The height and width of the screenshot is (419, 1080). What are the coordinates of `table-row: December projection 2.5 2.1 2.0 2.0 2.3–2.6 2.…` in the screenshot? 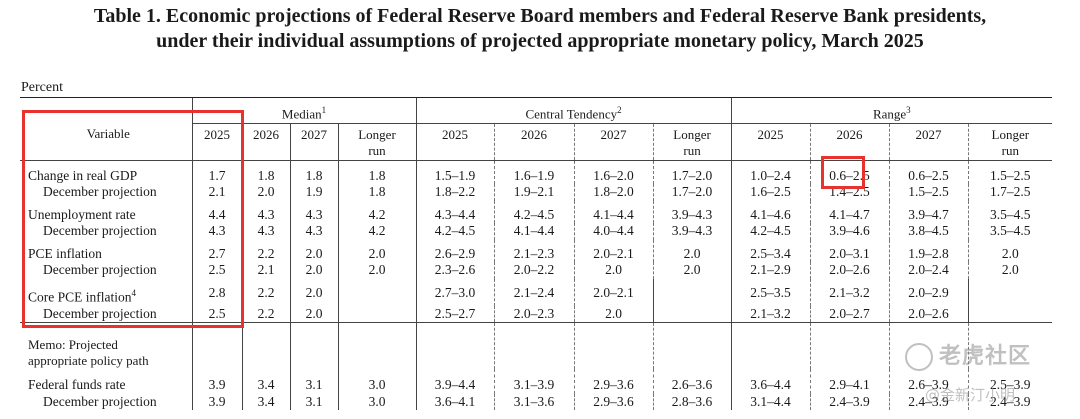 It's located at (536, 270).